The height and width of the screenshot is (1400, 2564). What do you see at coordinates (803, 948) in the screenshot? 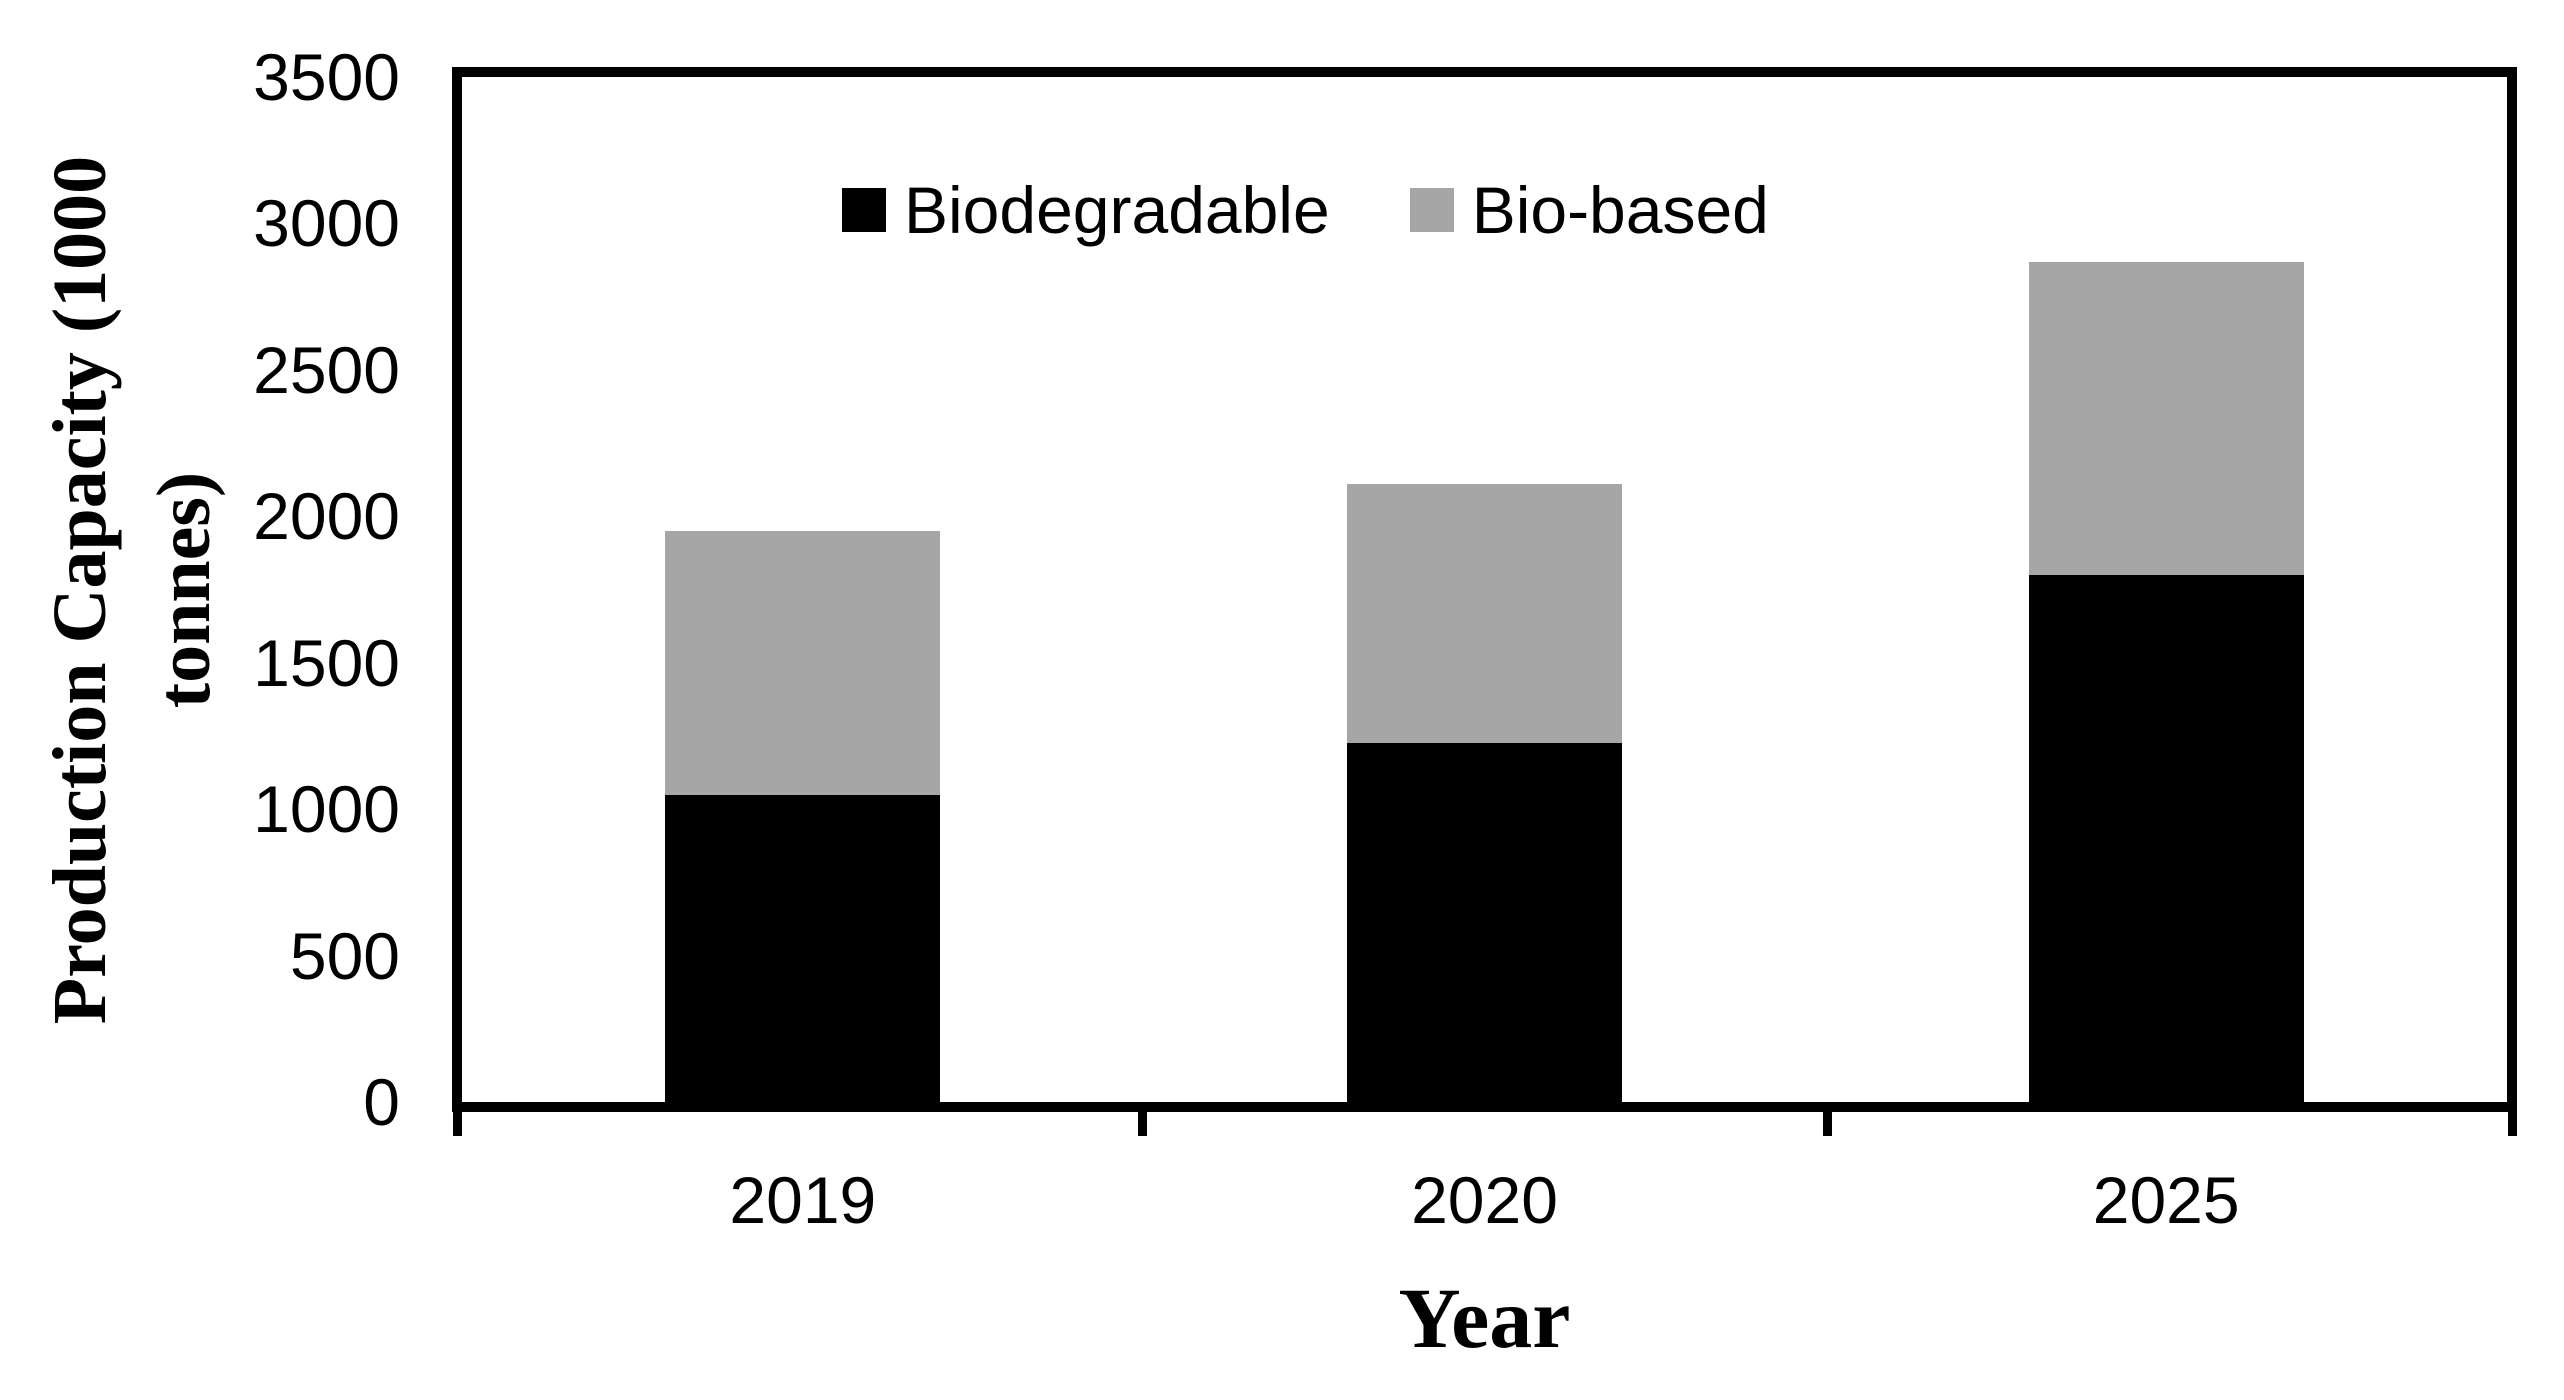
I see `bar-2019-biodegradable` at bounding box center [803, 948].